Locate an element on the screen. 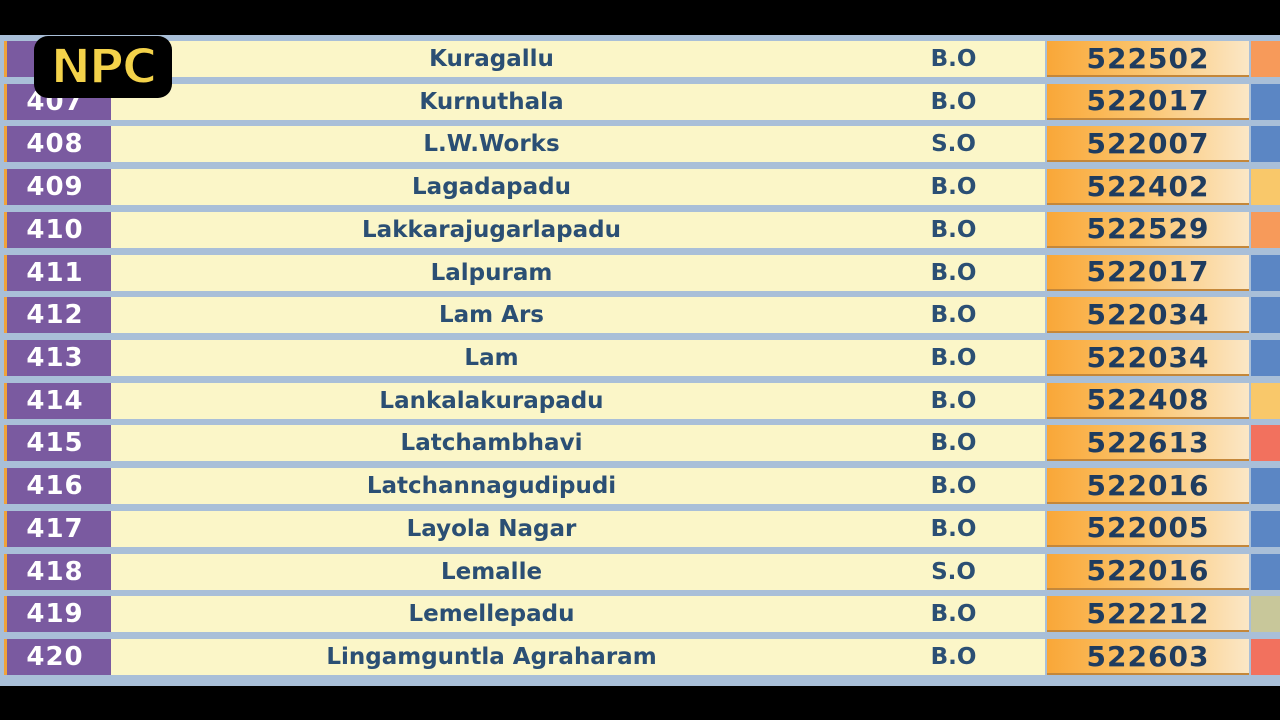 This screenshot has width=1280, height=720. office-name-cell: Lemalle is located at coordinates (491, 571).